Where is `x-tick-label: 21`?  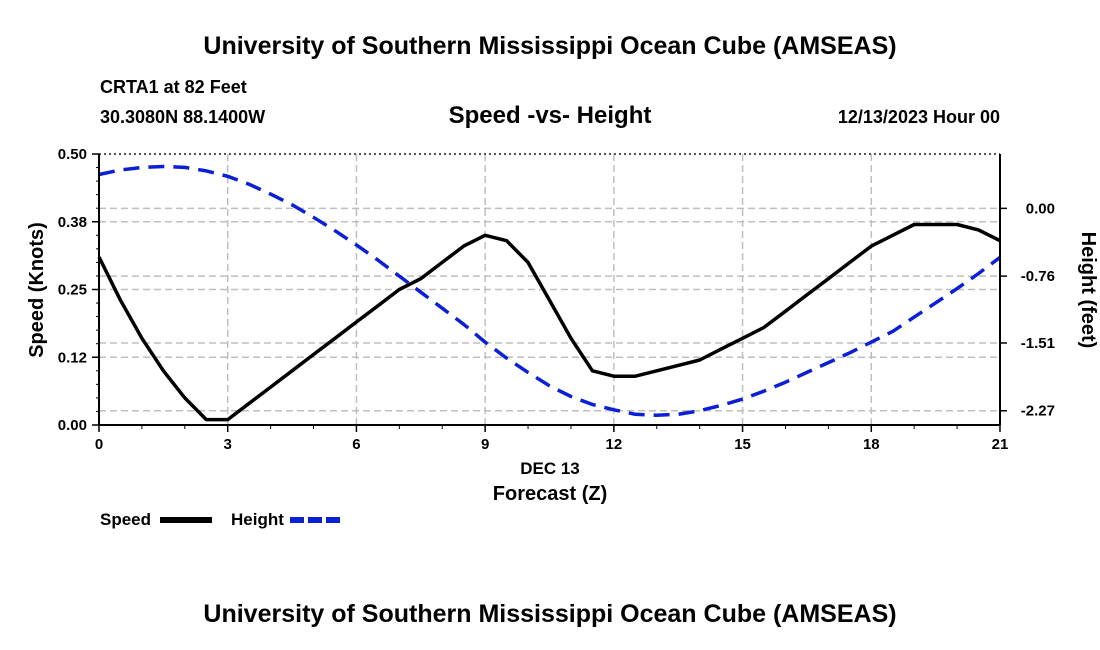
x-tick-label: 21 is located at coordinates (1000, 444).